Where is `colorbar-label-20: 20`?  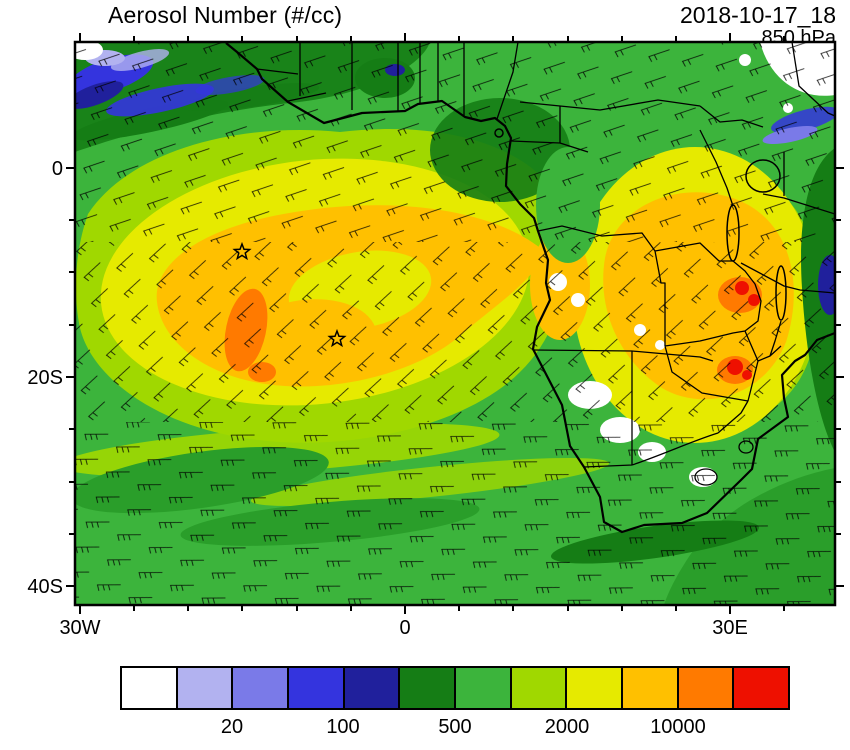
colorbar-label-20: 20 is located at coordinates (232, 727).